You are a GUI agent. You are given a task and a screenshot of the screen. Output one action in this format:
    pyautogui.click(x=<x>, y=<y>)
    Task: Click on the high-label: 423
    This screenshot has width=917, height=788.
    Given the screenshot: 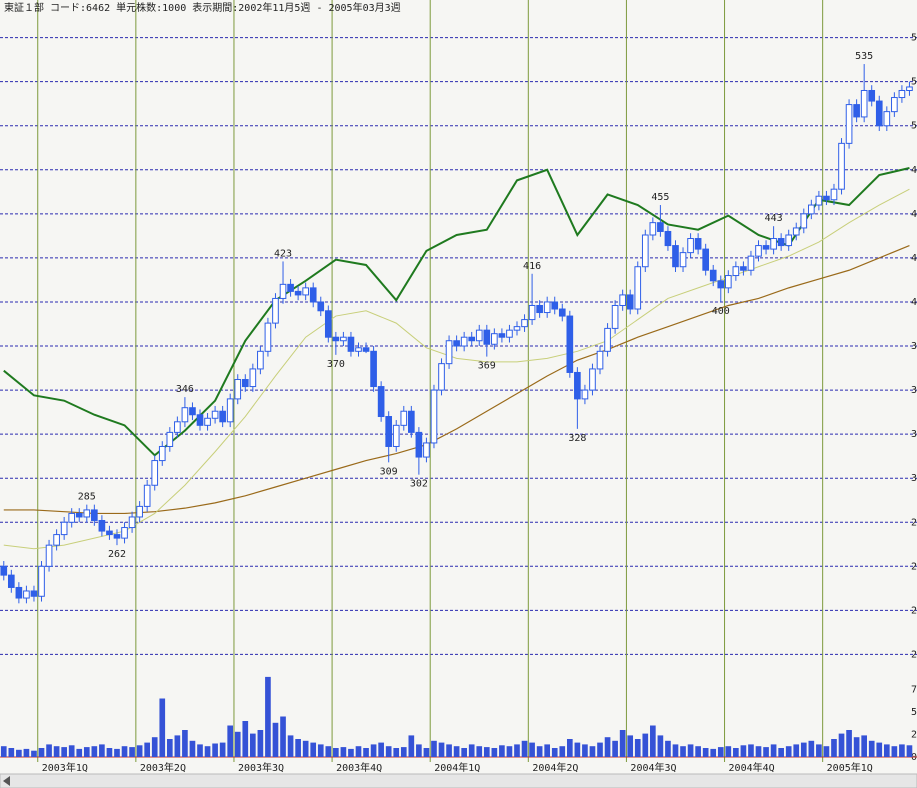 What is the action you would take?
    pyautogui.click(x=283, y=253)
    